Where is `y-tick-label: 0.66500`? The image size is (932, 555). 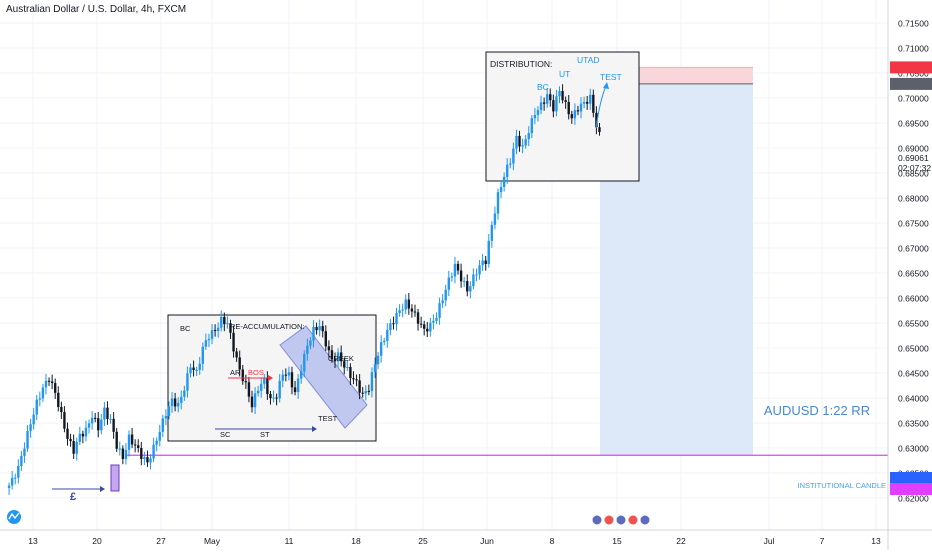
y-tick-label: 0.66500 is located at coordinates (913, 274).